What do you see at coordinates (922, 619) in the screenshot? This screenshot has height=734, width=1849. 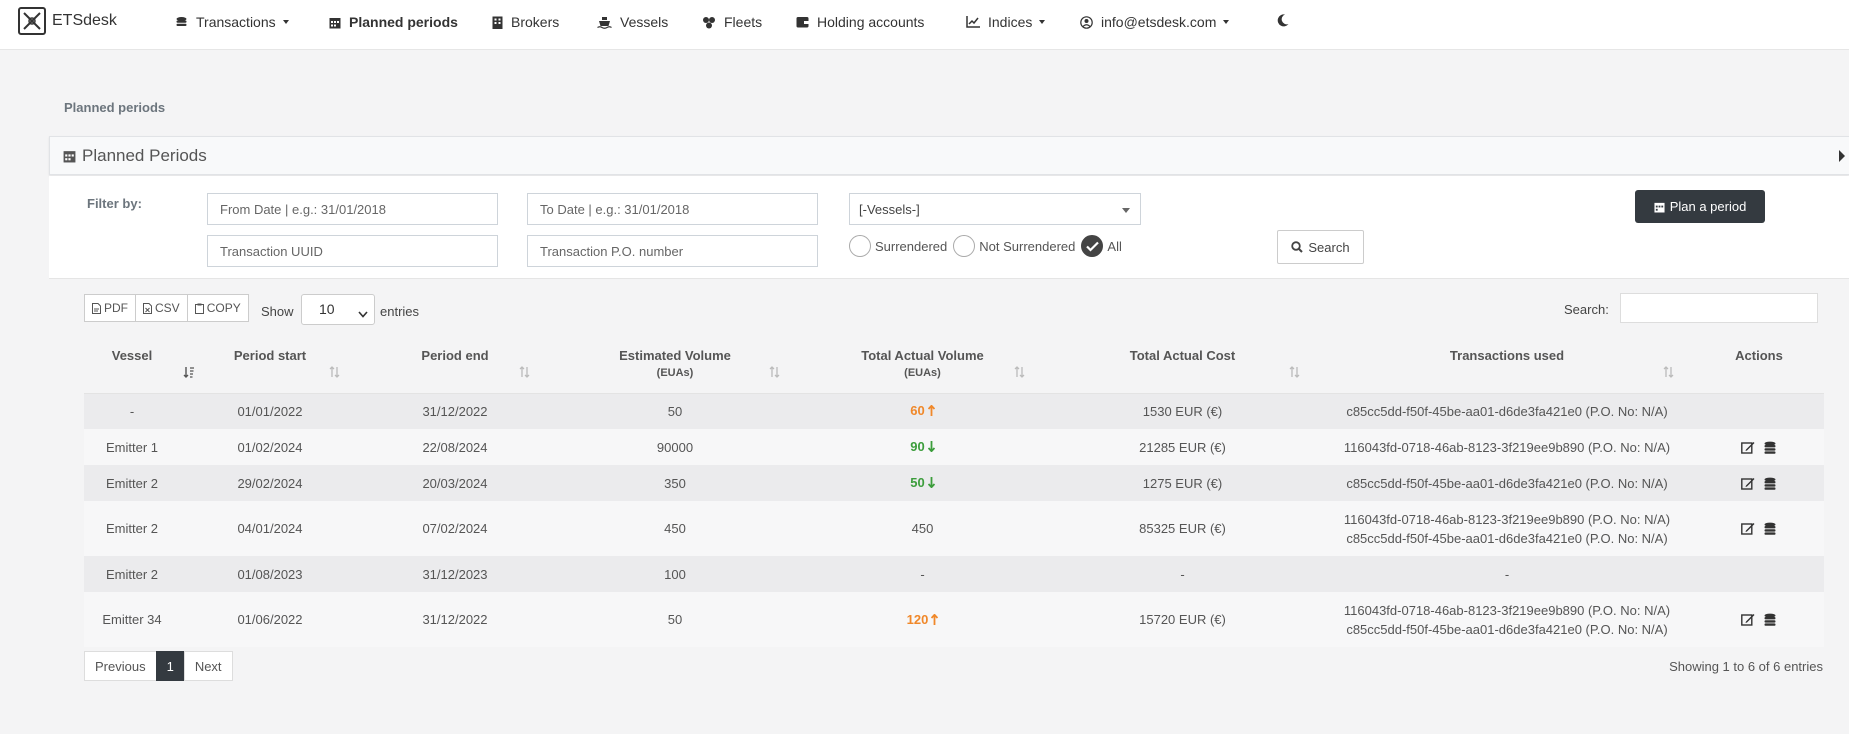 I see `cell-total-actual-volume: 120` at bounding box center [922, 619].